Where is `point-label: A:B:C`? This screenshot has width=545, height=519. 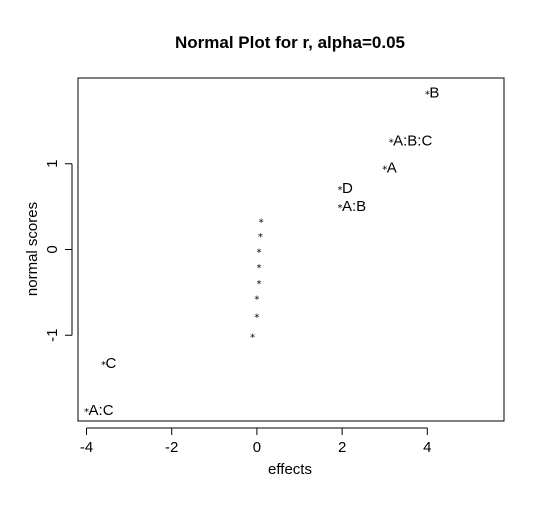
point-label: A:B:C is located at coordinates (412, 141).